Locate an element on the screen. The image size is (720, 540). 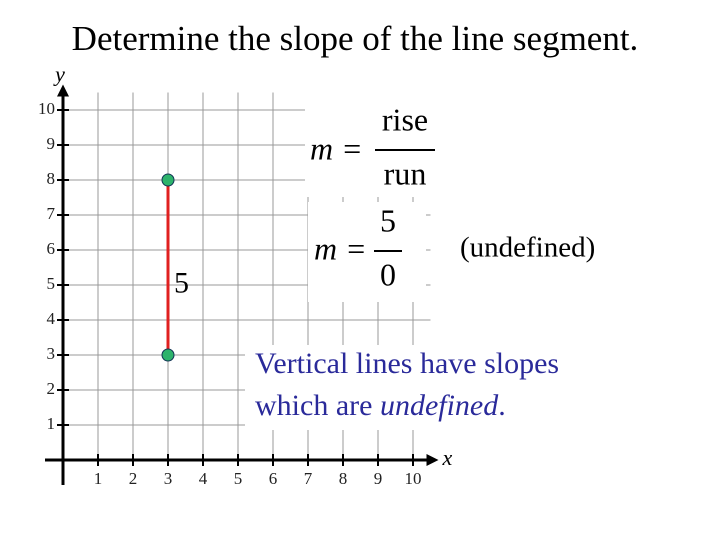
x-tick-label: 4 is located at coordinates (203, 478).